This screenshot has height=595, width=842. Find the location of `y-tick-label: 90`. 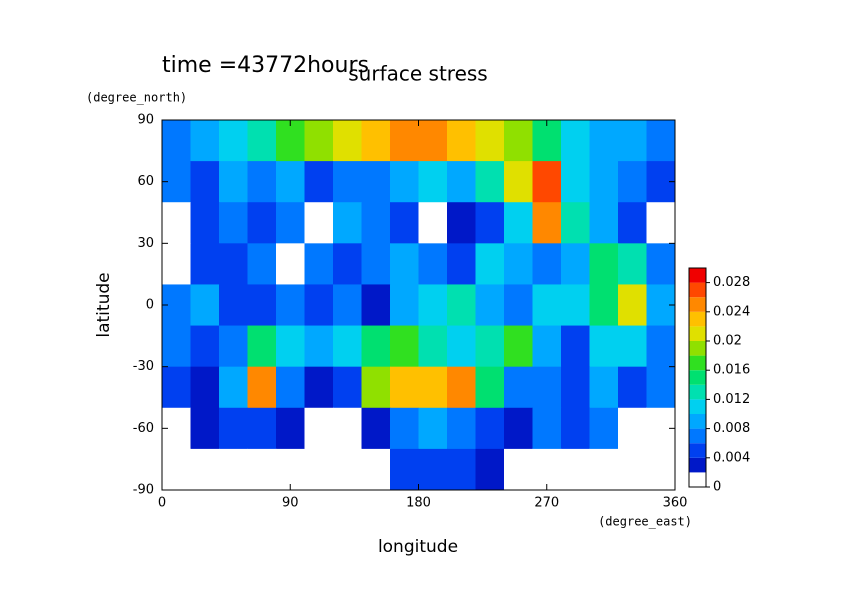

y-tick-label: 90 is located at coordinates (145, 120).